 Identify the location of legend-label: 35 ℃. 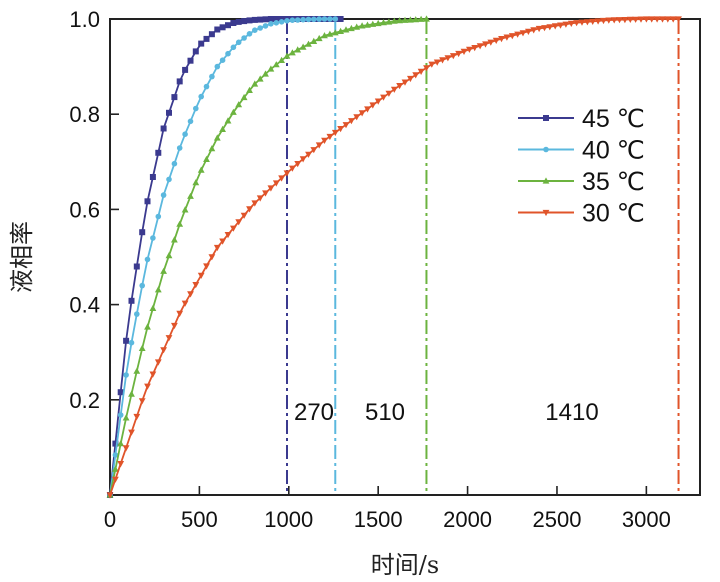
(613, 182).